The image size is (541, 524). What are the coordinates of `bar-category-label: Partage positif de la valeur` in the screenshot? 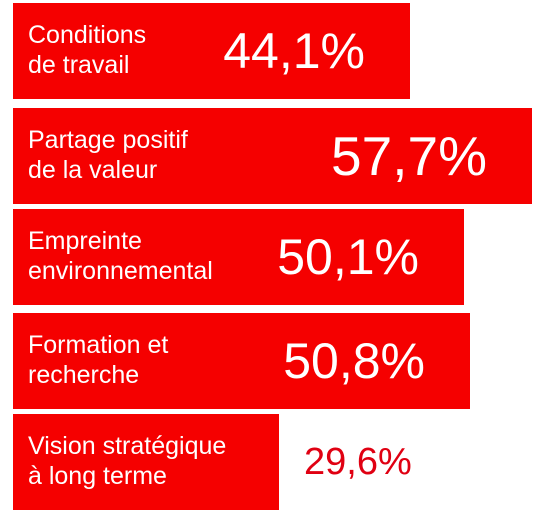 It's located at (108, 155).